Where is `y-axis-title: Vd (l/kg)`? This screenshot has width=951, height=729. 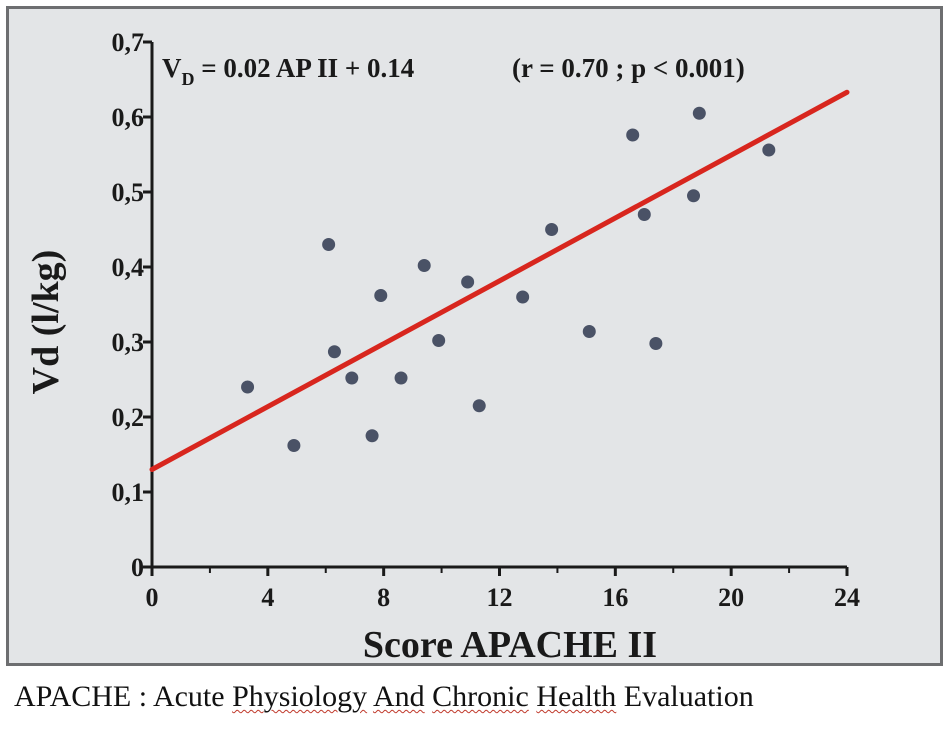 y-axis-title: Vd (l/kg) is located at coordinates (46, 322).